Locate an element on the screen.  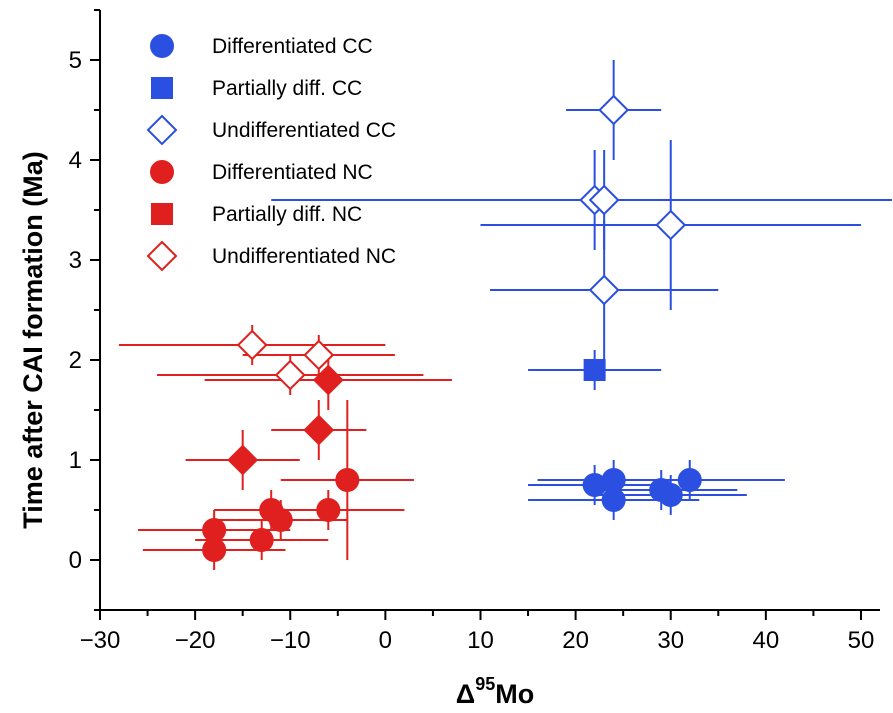
x-axis-title: Δ95Mo is located at coordinates (495, 691).